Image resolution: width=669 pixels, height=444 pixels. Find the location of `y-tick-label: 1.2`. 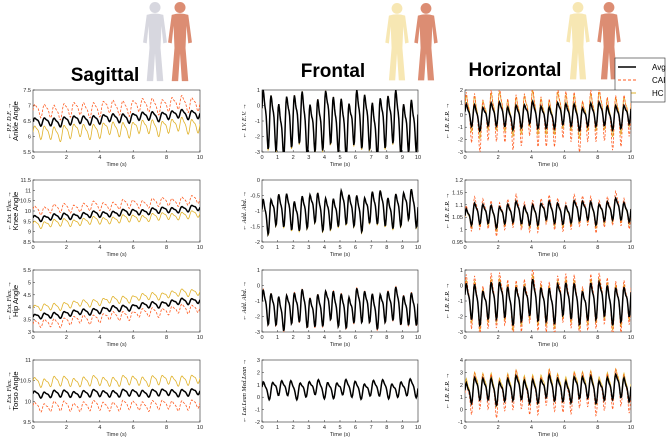

y-tick-label: 1.2 is located at coordinates (459, 181).